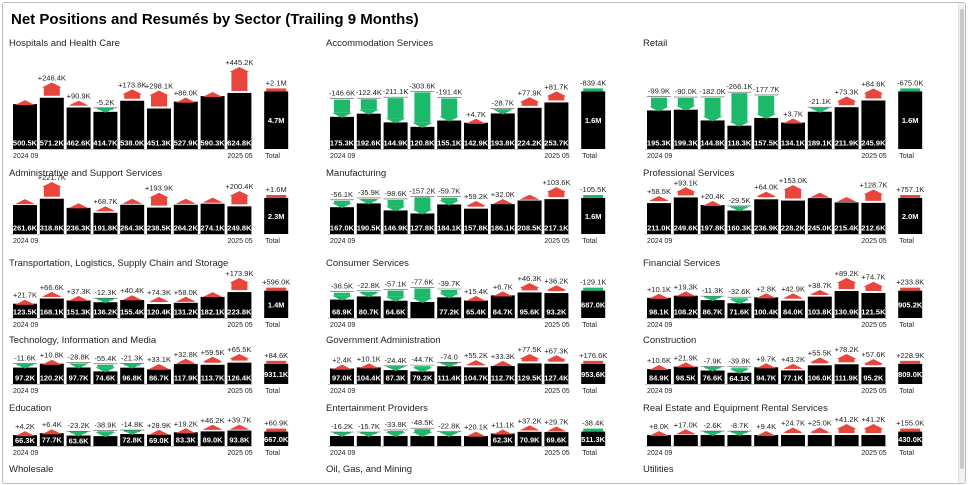  What do you see at coordinates (739, 312) in the screenshot?
I see `resume-label: 71.6K` at bounding box center [739, 312].